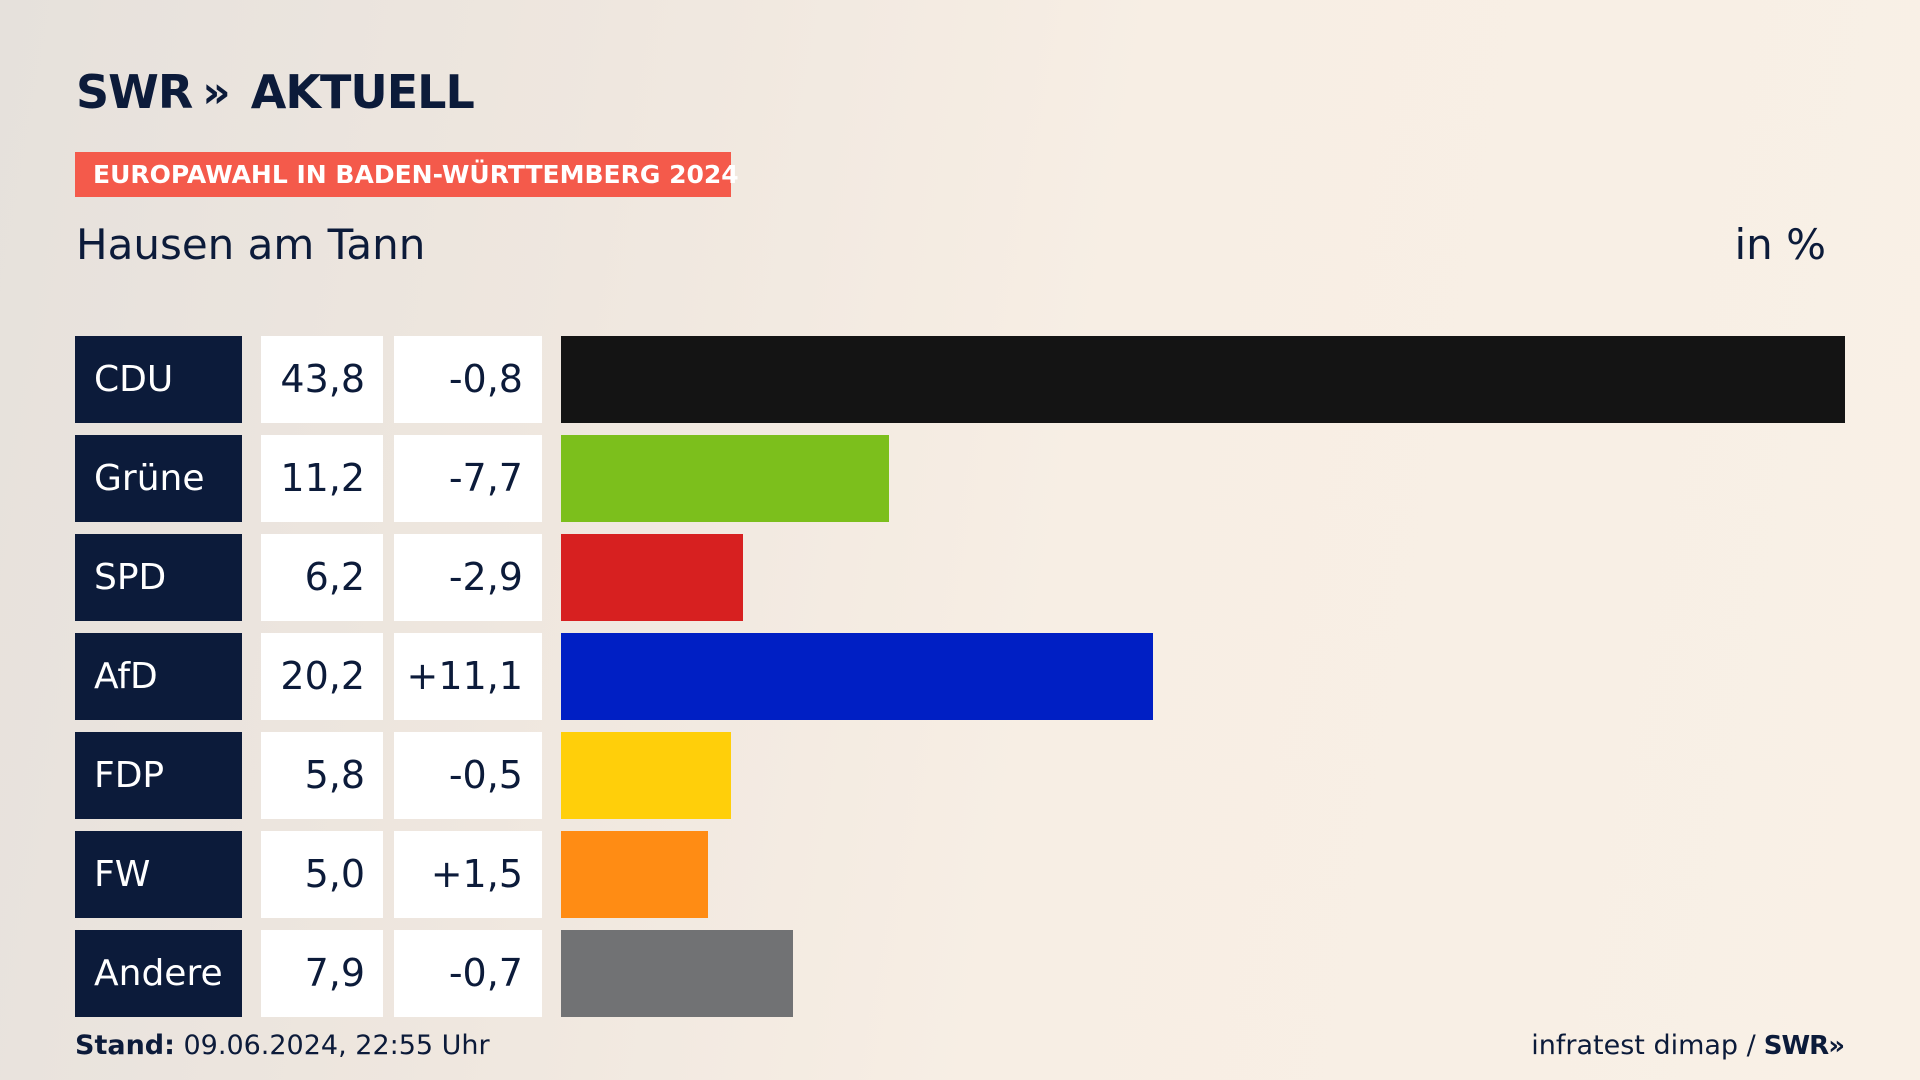  I want to click on party-row-fw: FW 5,0 +1,5, so click(960, 874).